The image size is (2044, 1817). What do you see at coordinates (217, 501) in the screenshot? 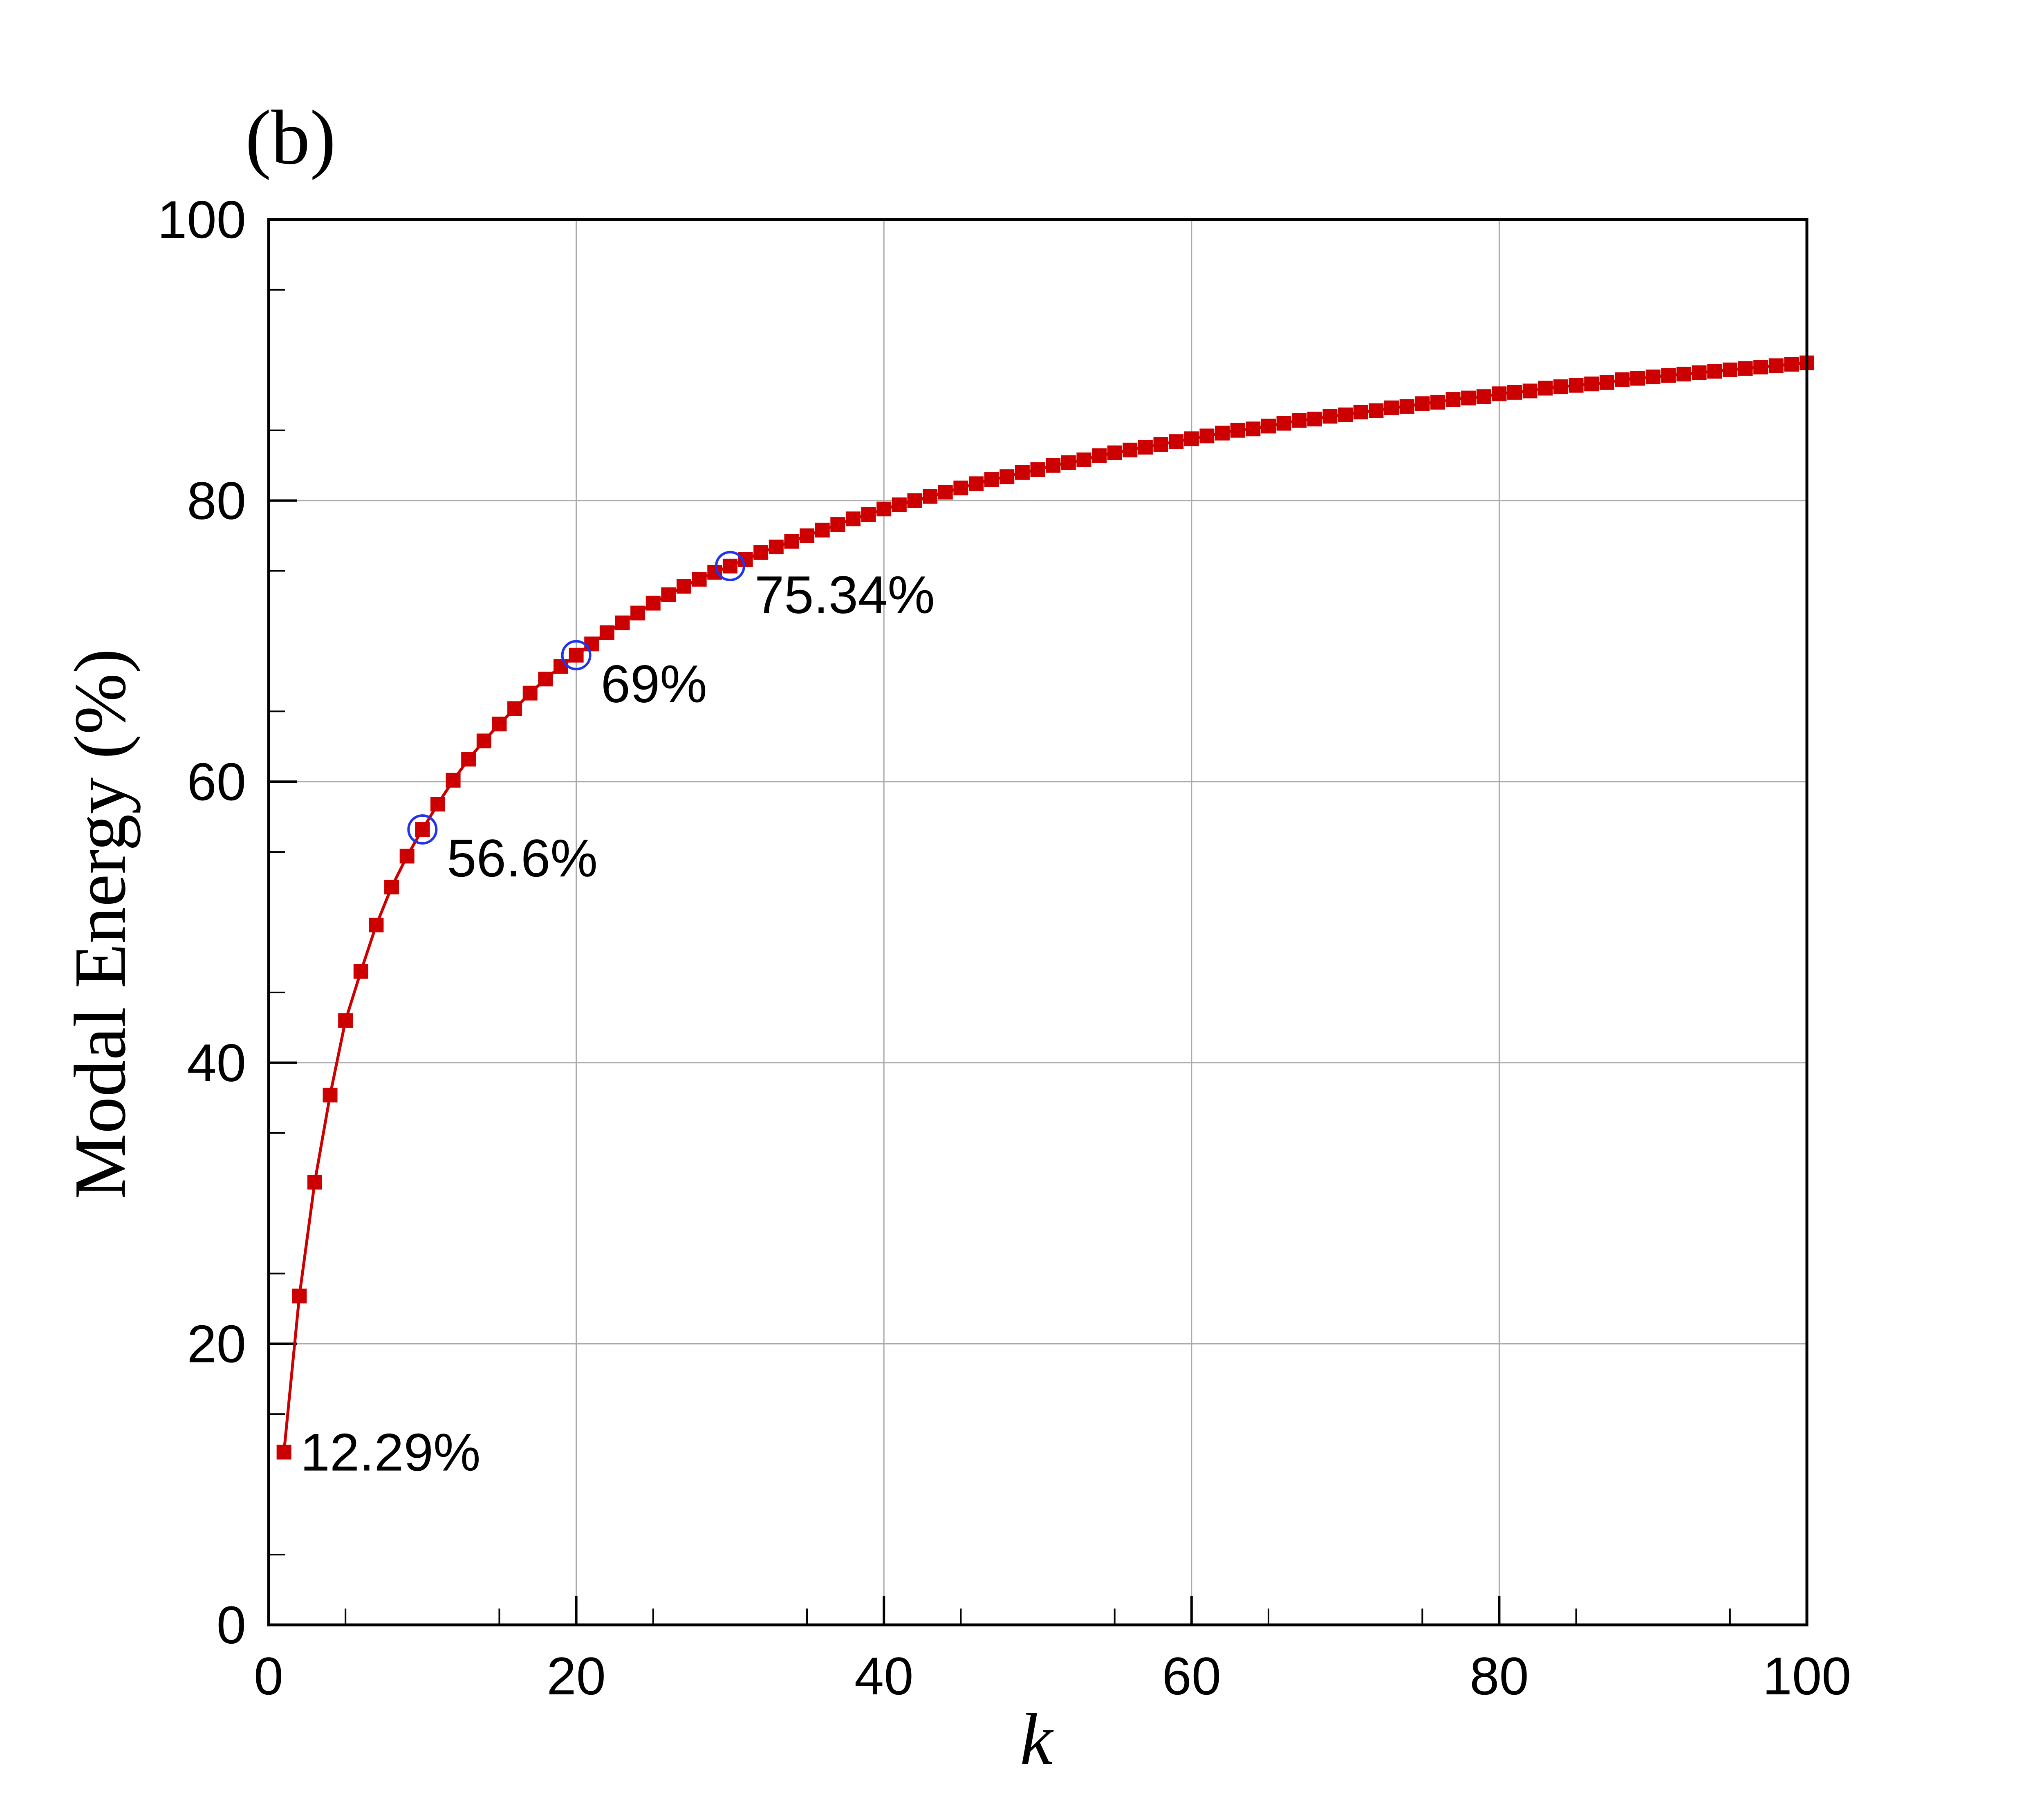
I see `y-tick-label: 80` at bounding box center [217, 501].